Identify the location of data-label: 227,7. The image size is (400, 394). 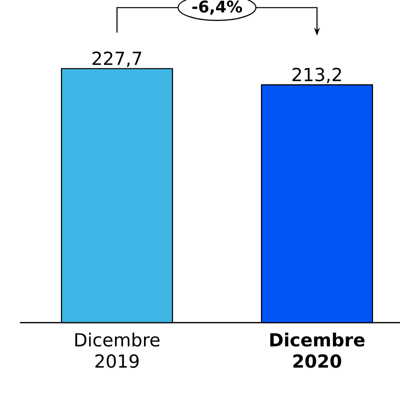
(117, 60).